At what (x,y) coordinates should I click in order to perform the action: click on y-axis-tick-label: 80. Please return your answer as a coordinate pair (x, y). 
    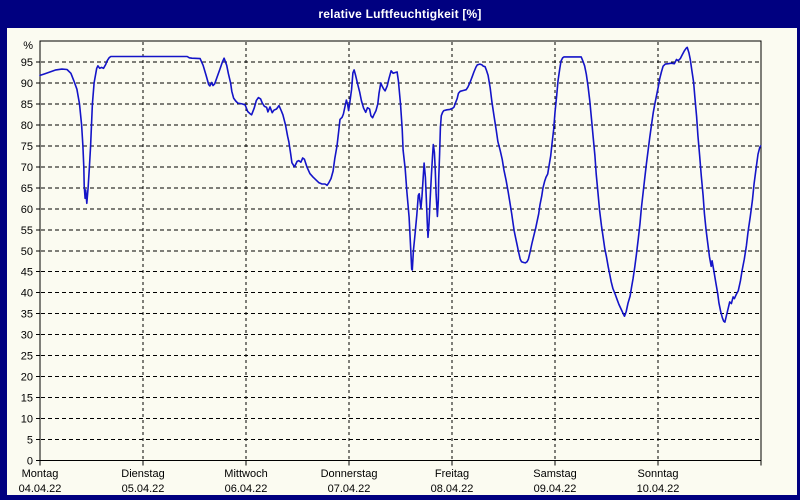
    Looking at the image, I should click on (27, 126).